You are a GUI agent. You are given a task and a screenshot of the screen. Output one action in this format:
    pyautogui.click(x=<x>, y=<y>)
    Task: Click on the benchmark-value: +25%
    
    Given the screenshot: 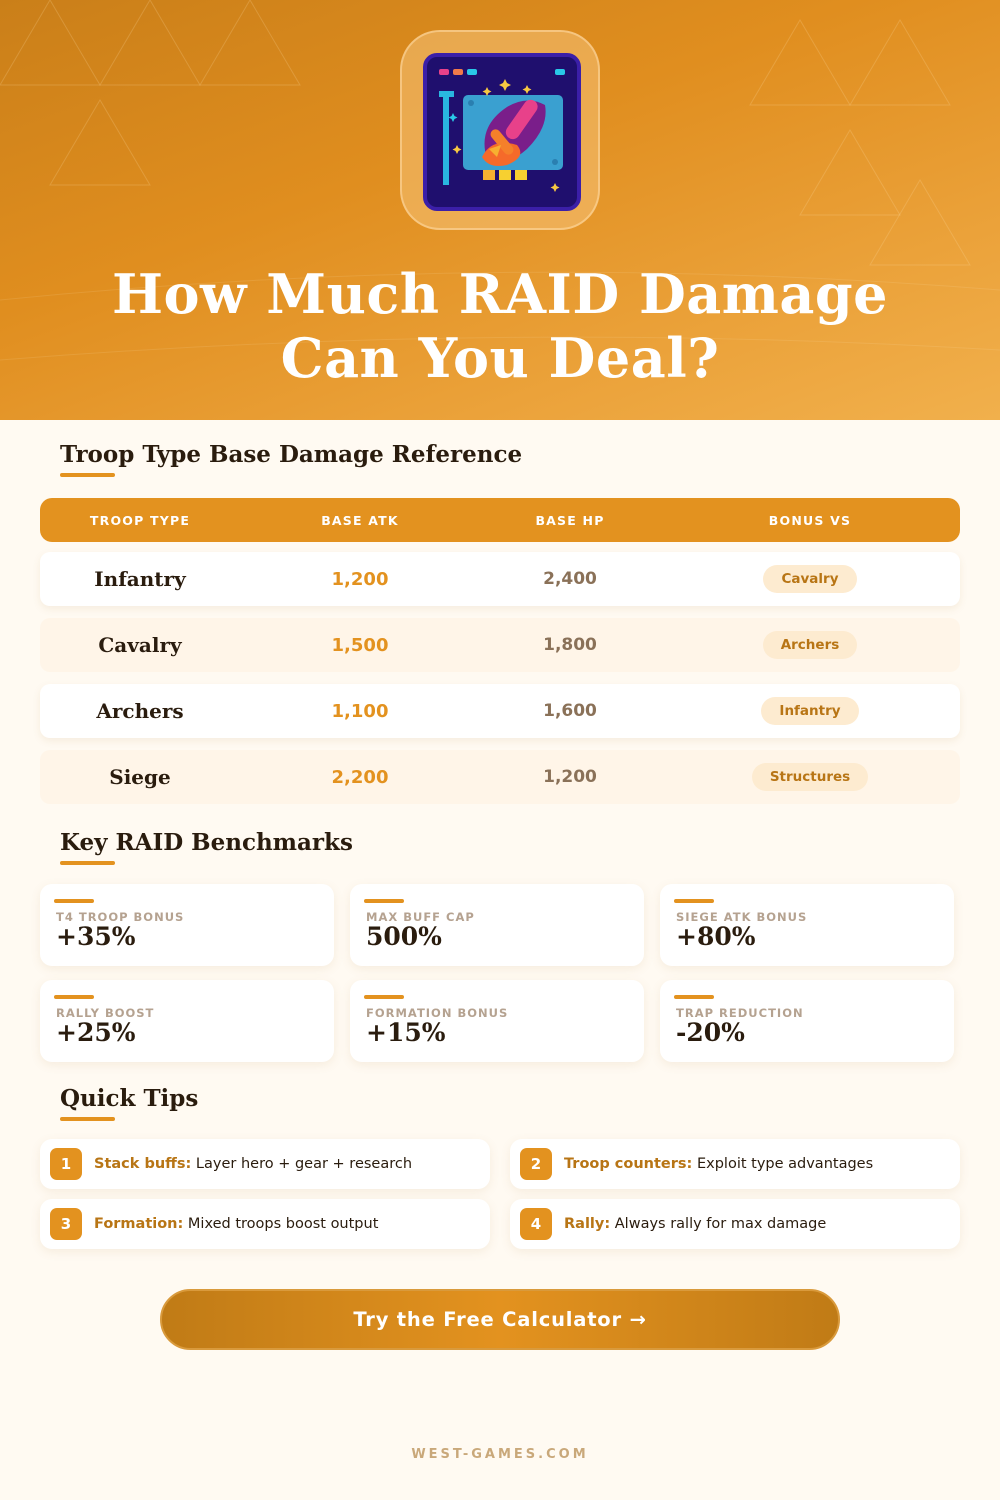 What is the action you would take?
    pyautogui.click(x=96, y=1032)
    